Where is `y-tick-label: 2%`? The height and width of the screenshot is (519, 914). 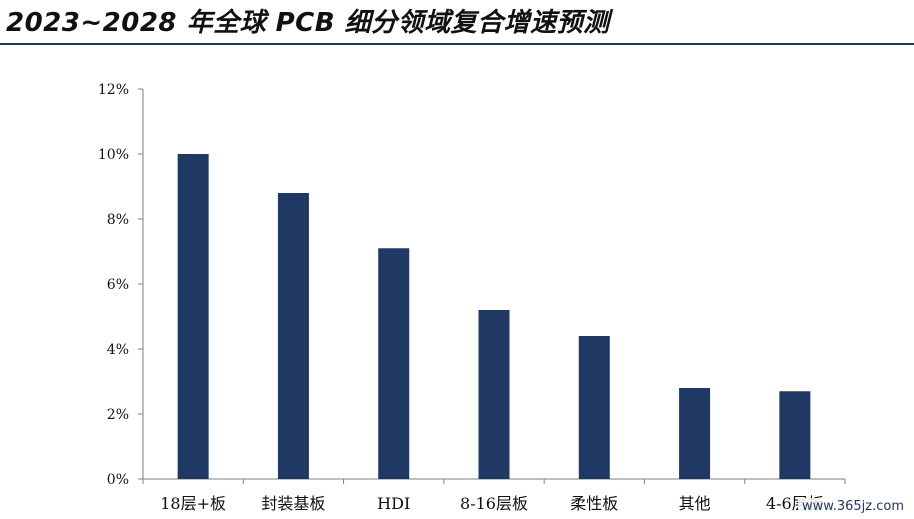
y-tick-label: 2% is located at coordinates (118, 415).